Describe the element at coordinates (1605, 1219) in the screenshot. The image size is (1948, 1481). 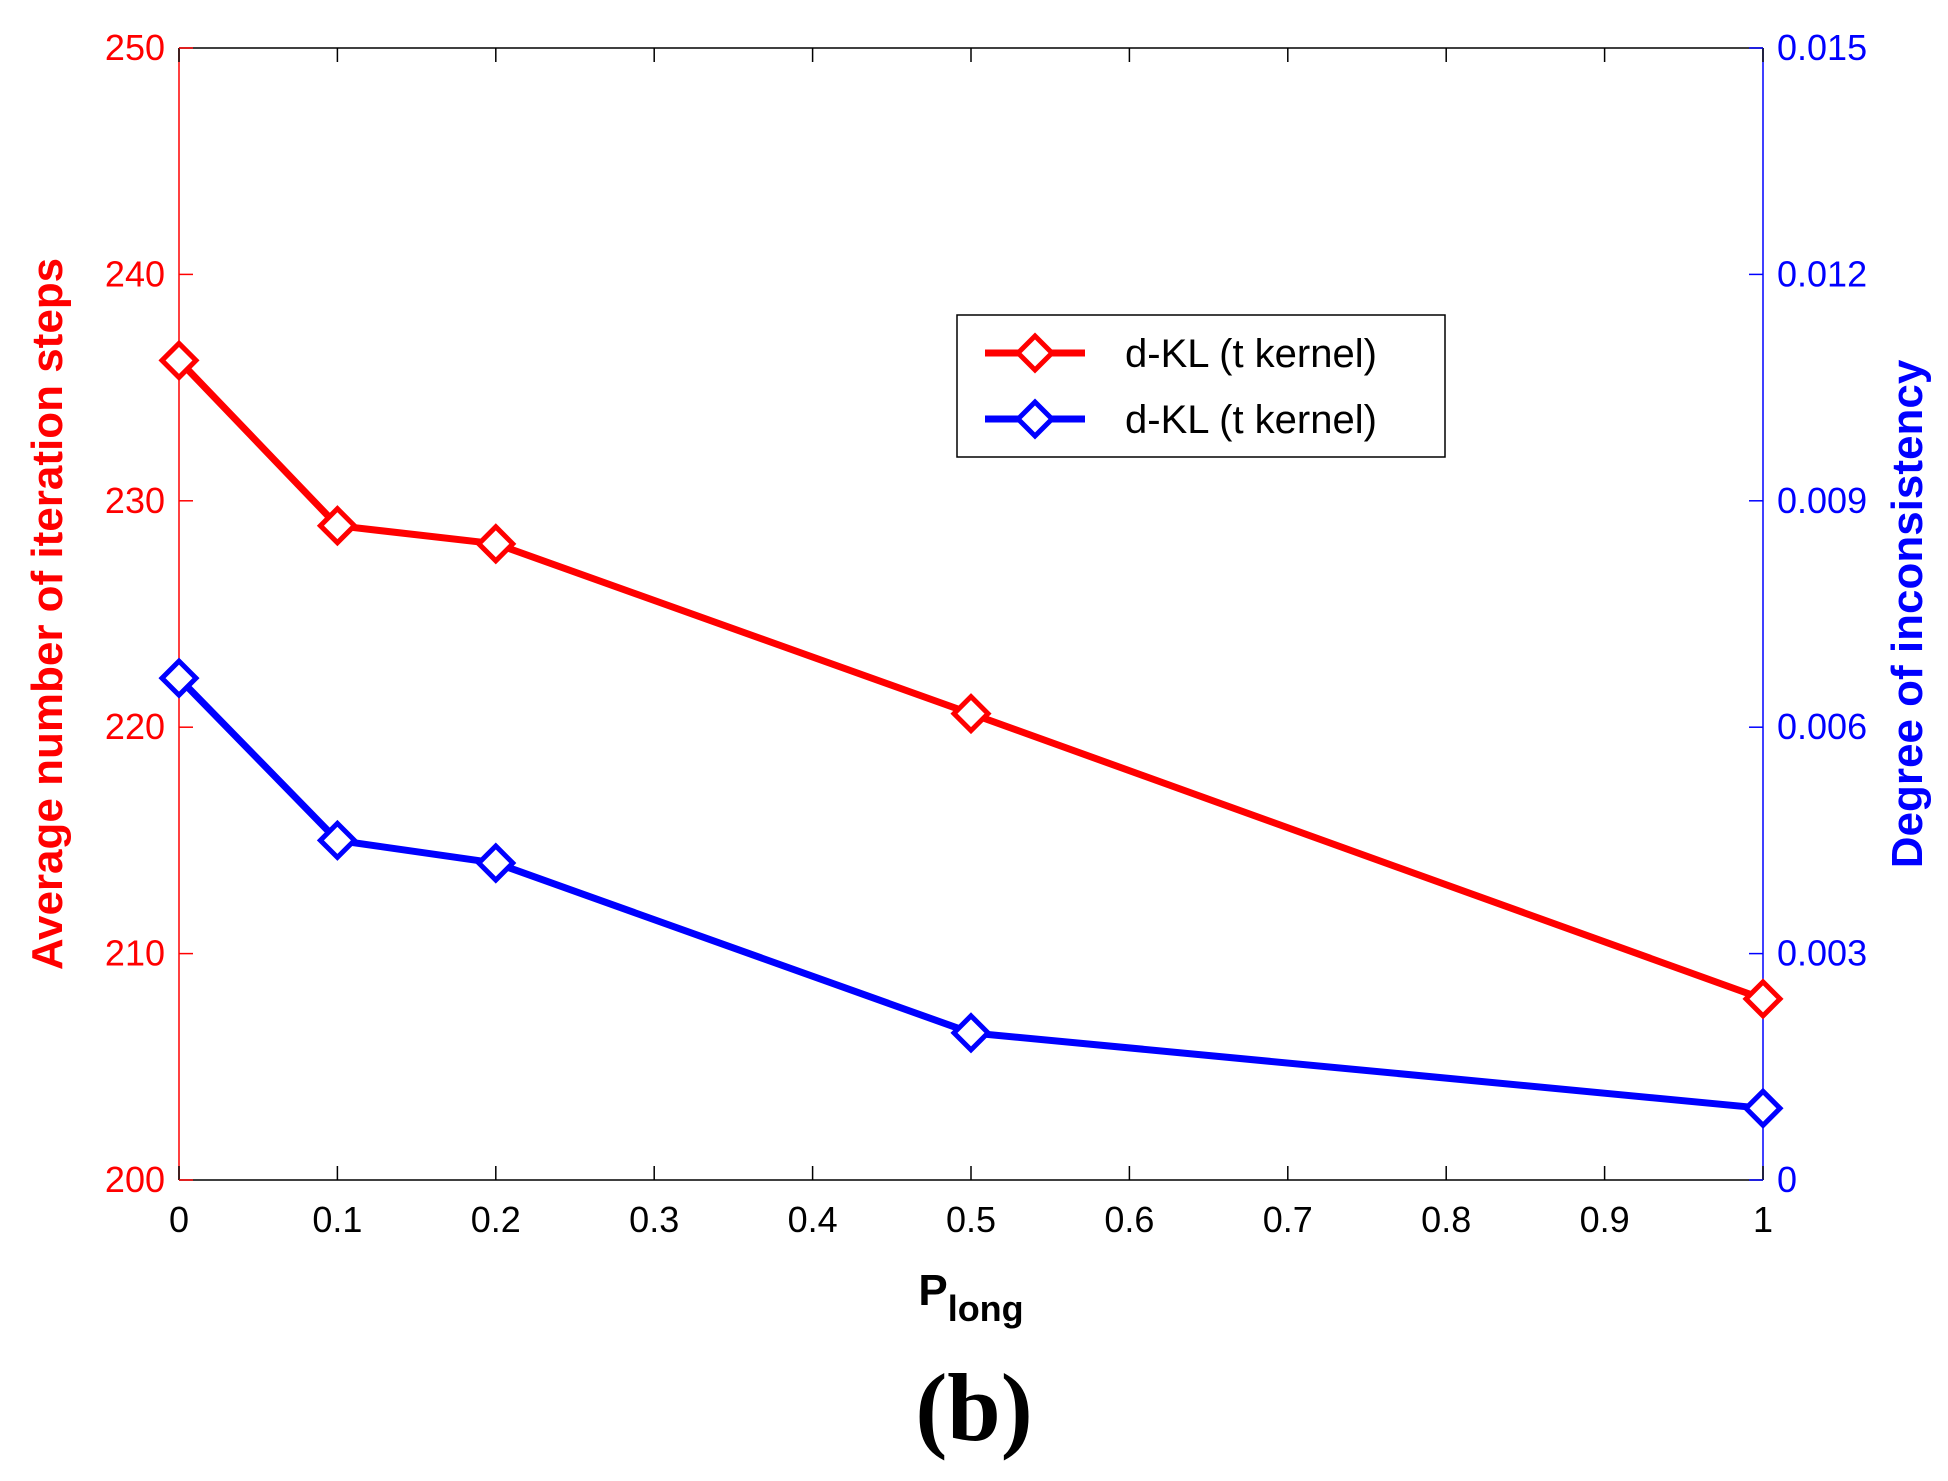
I see `x-tick-label: 0.9` at that location.